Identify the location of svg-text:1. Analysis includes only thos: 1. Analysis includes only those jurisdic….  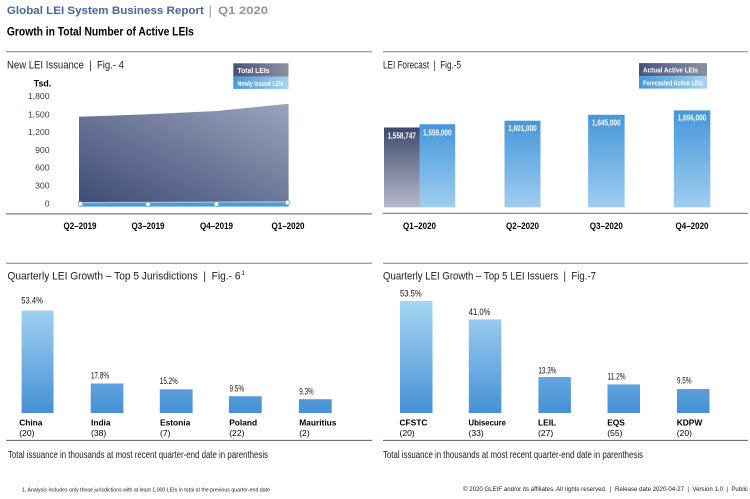
(146, 490).